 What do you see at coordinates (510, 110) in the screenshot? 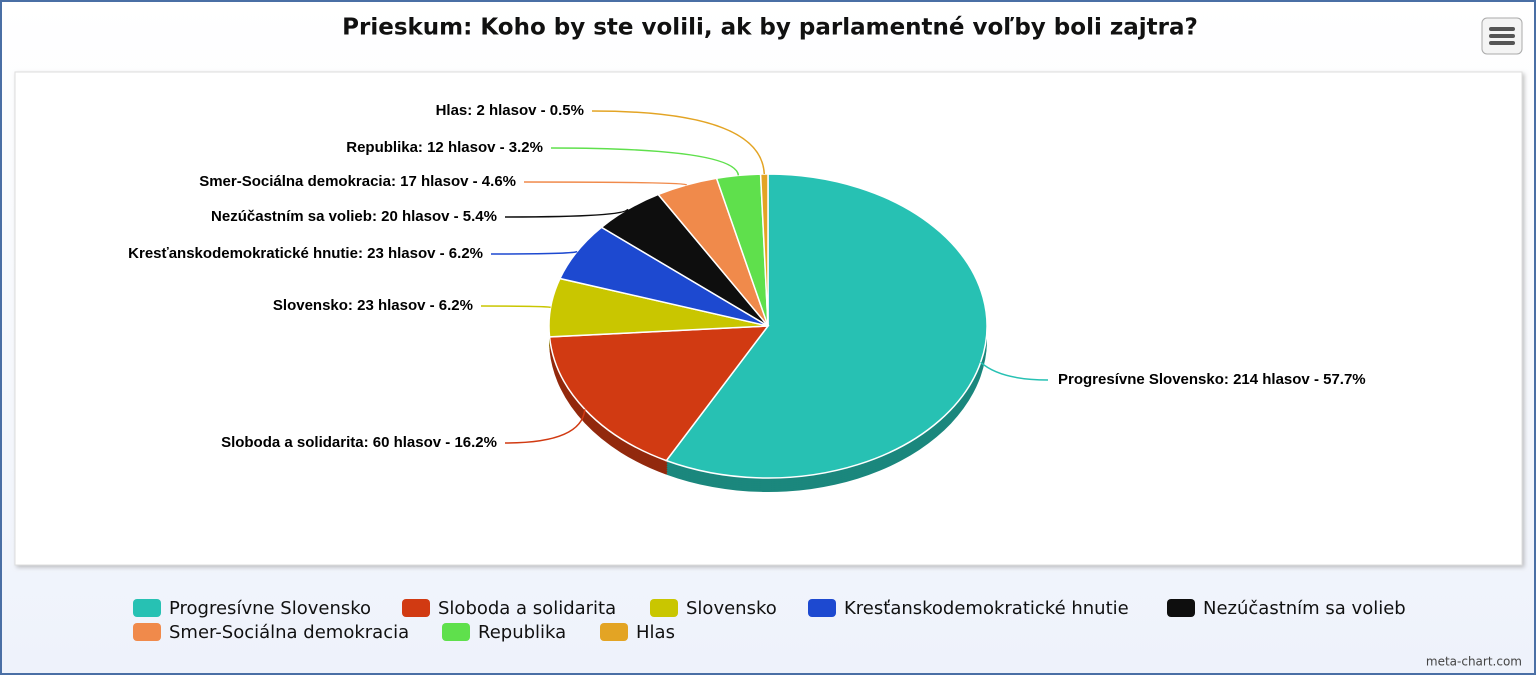
I see `data-label: Hlas: 2 hlasov - 0.5%` at bounding box center [510, 110].